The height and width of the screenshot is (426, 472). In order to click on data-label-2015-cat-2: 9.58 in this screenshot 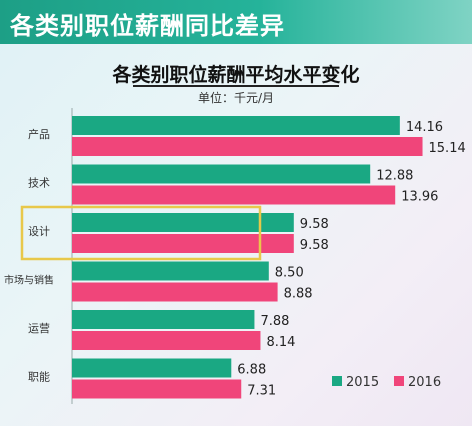, I will do `click(314, 224)`.